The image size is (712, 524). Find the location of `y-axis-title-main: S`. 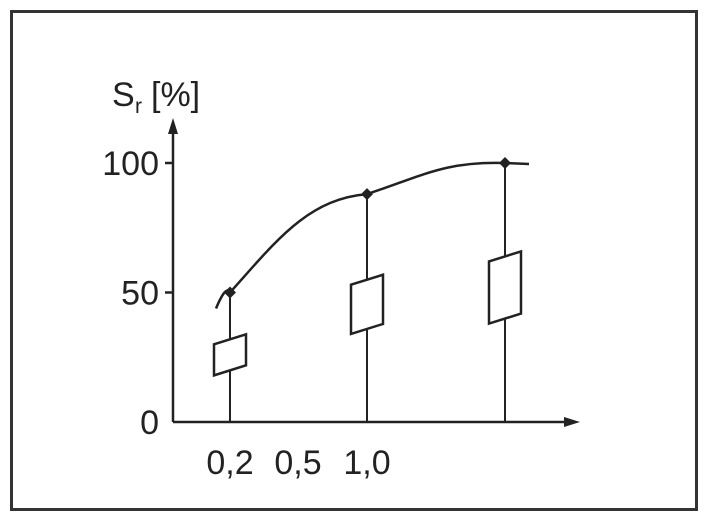

y-axis-title-main: S is located at coordinates (123, 95).